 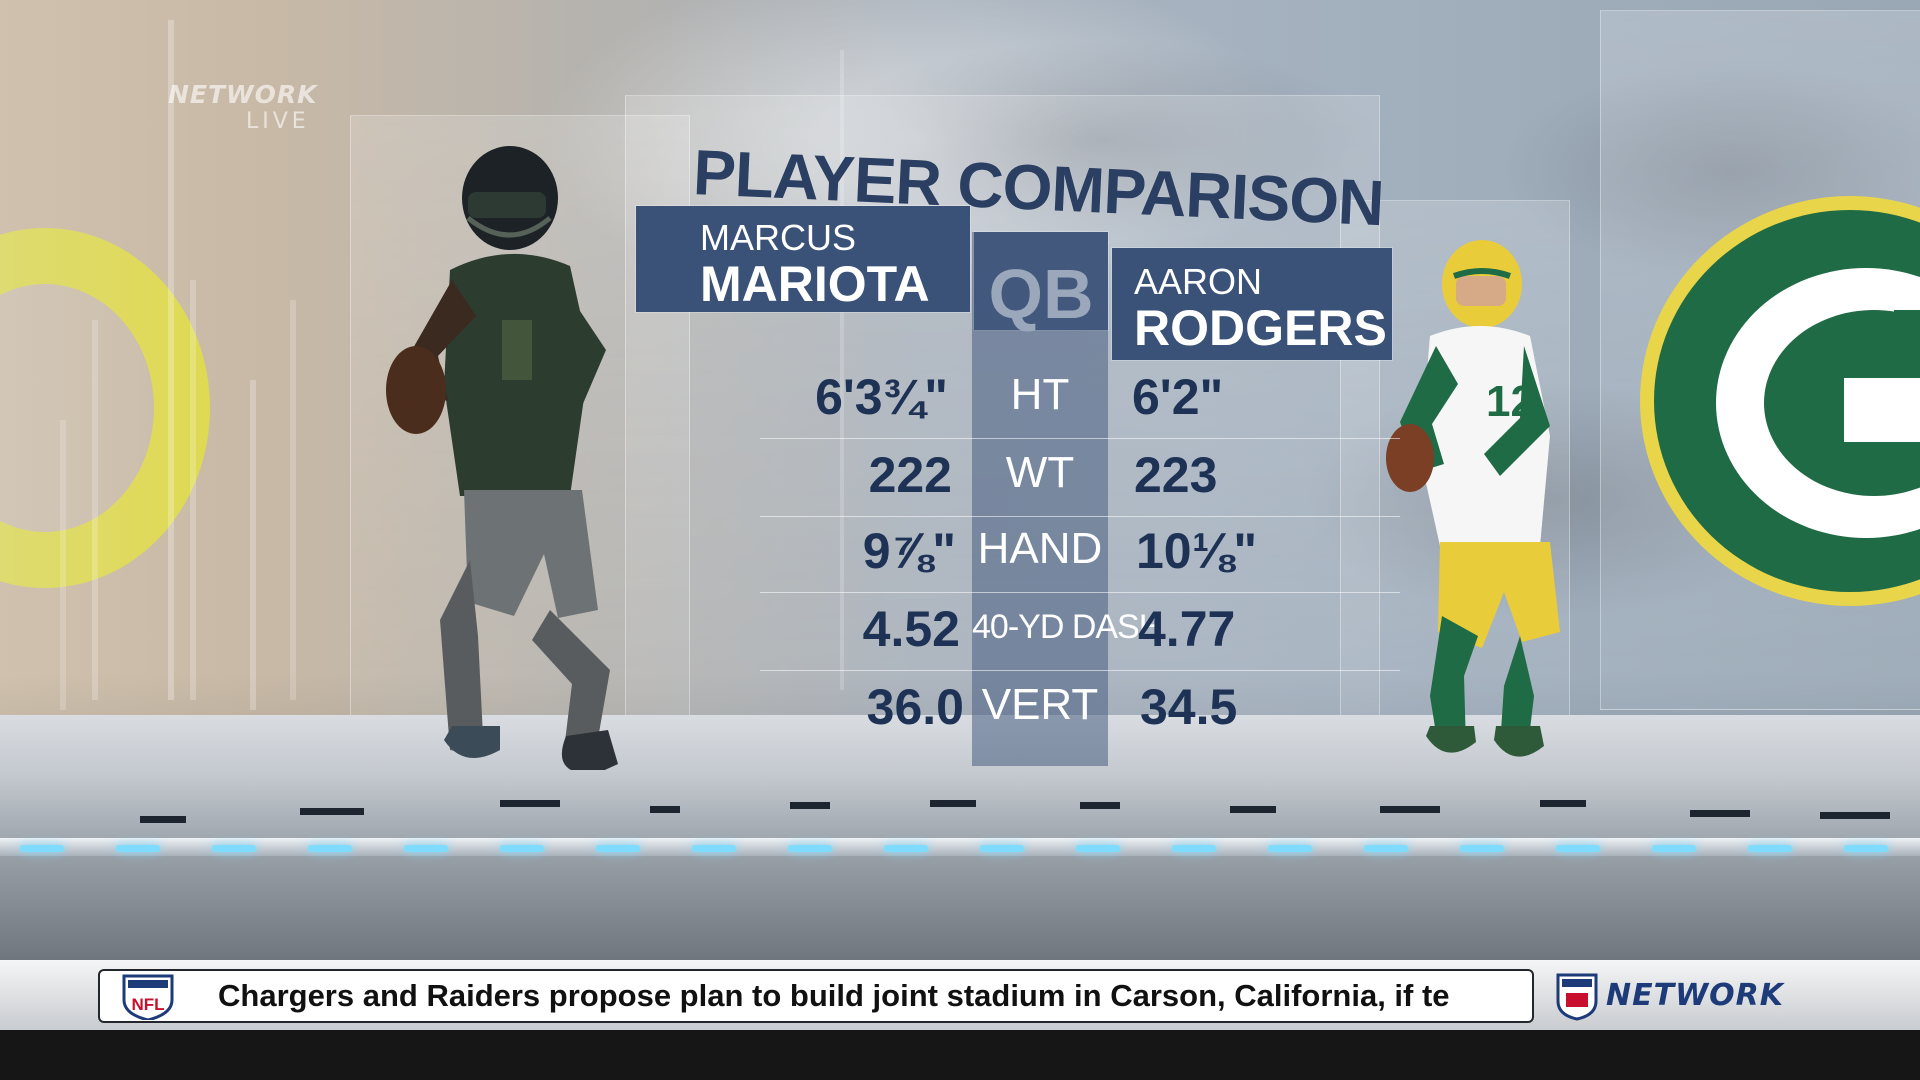 What do you see at coordinates (911, 629) in the screenshot?
I see `stat-left-value: 4.52` at bounding box center [911, 629].